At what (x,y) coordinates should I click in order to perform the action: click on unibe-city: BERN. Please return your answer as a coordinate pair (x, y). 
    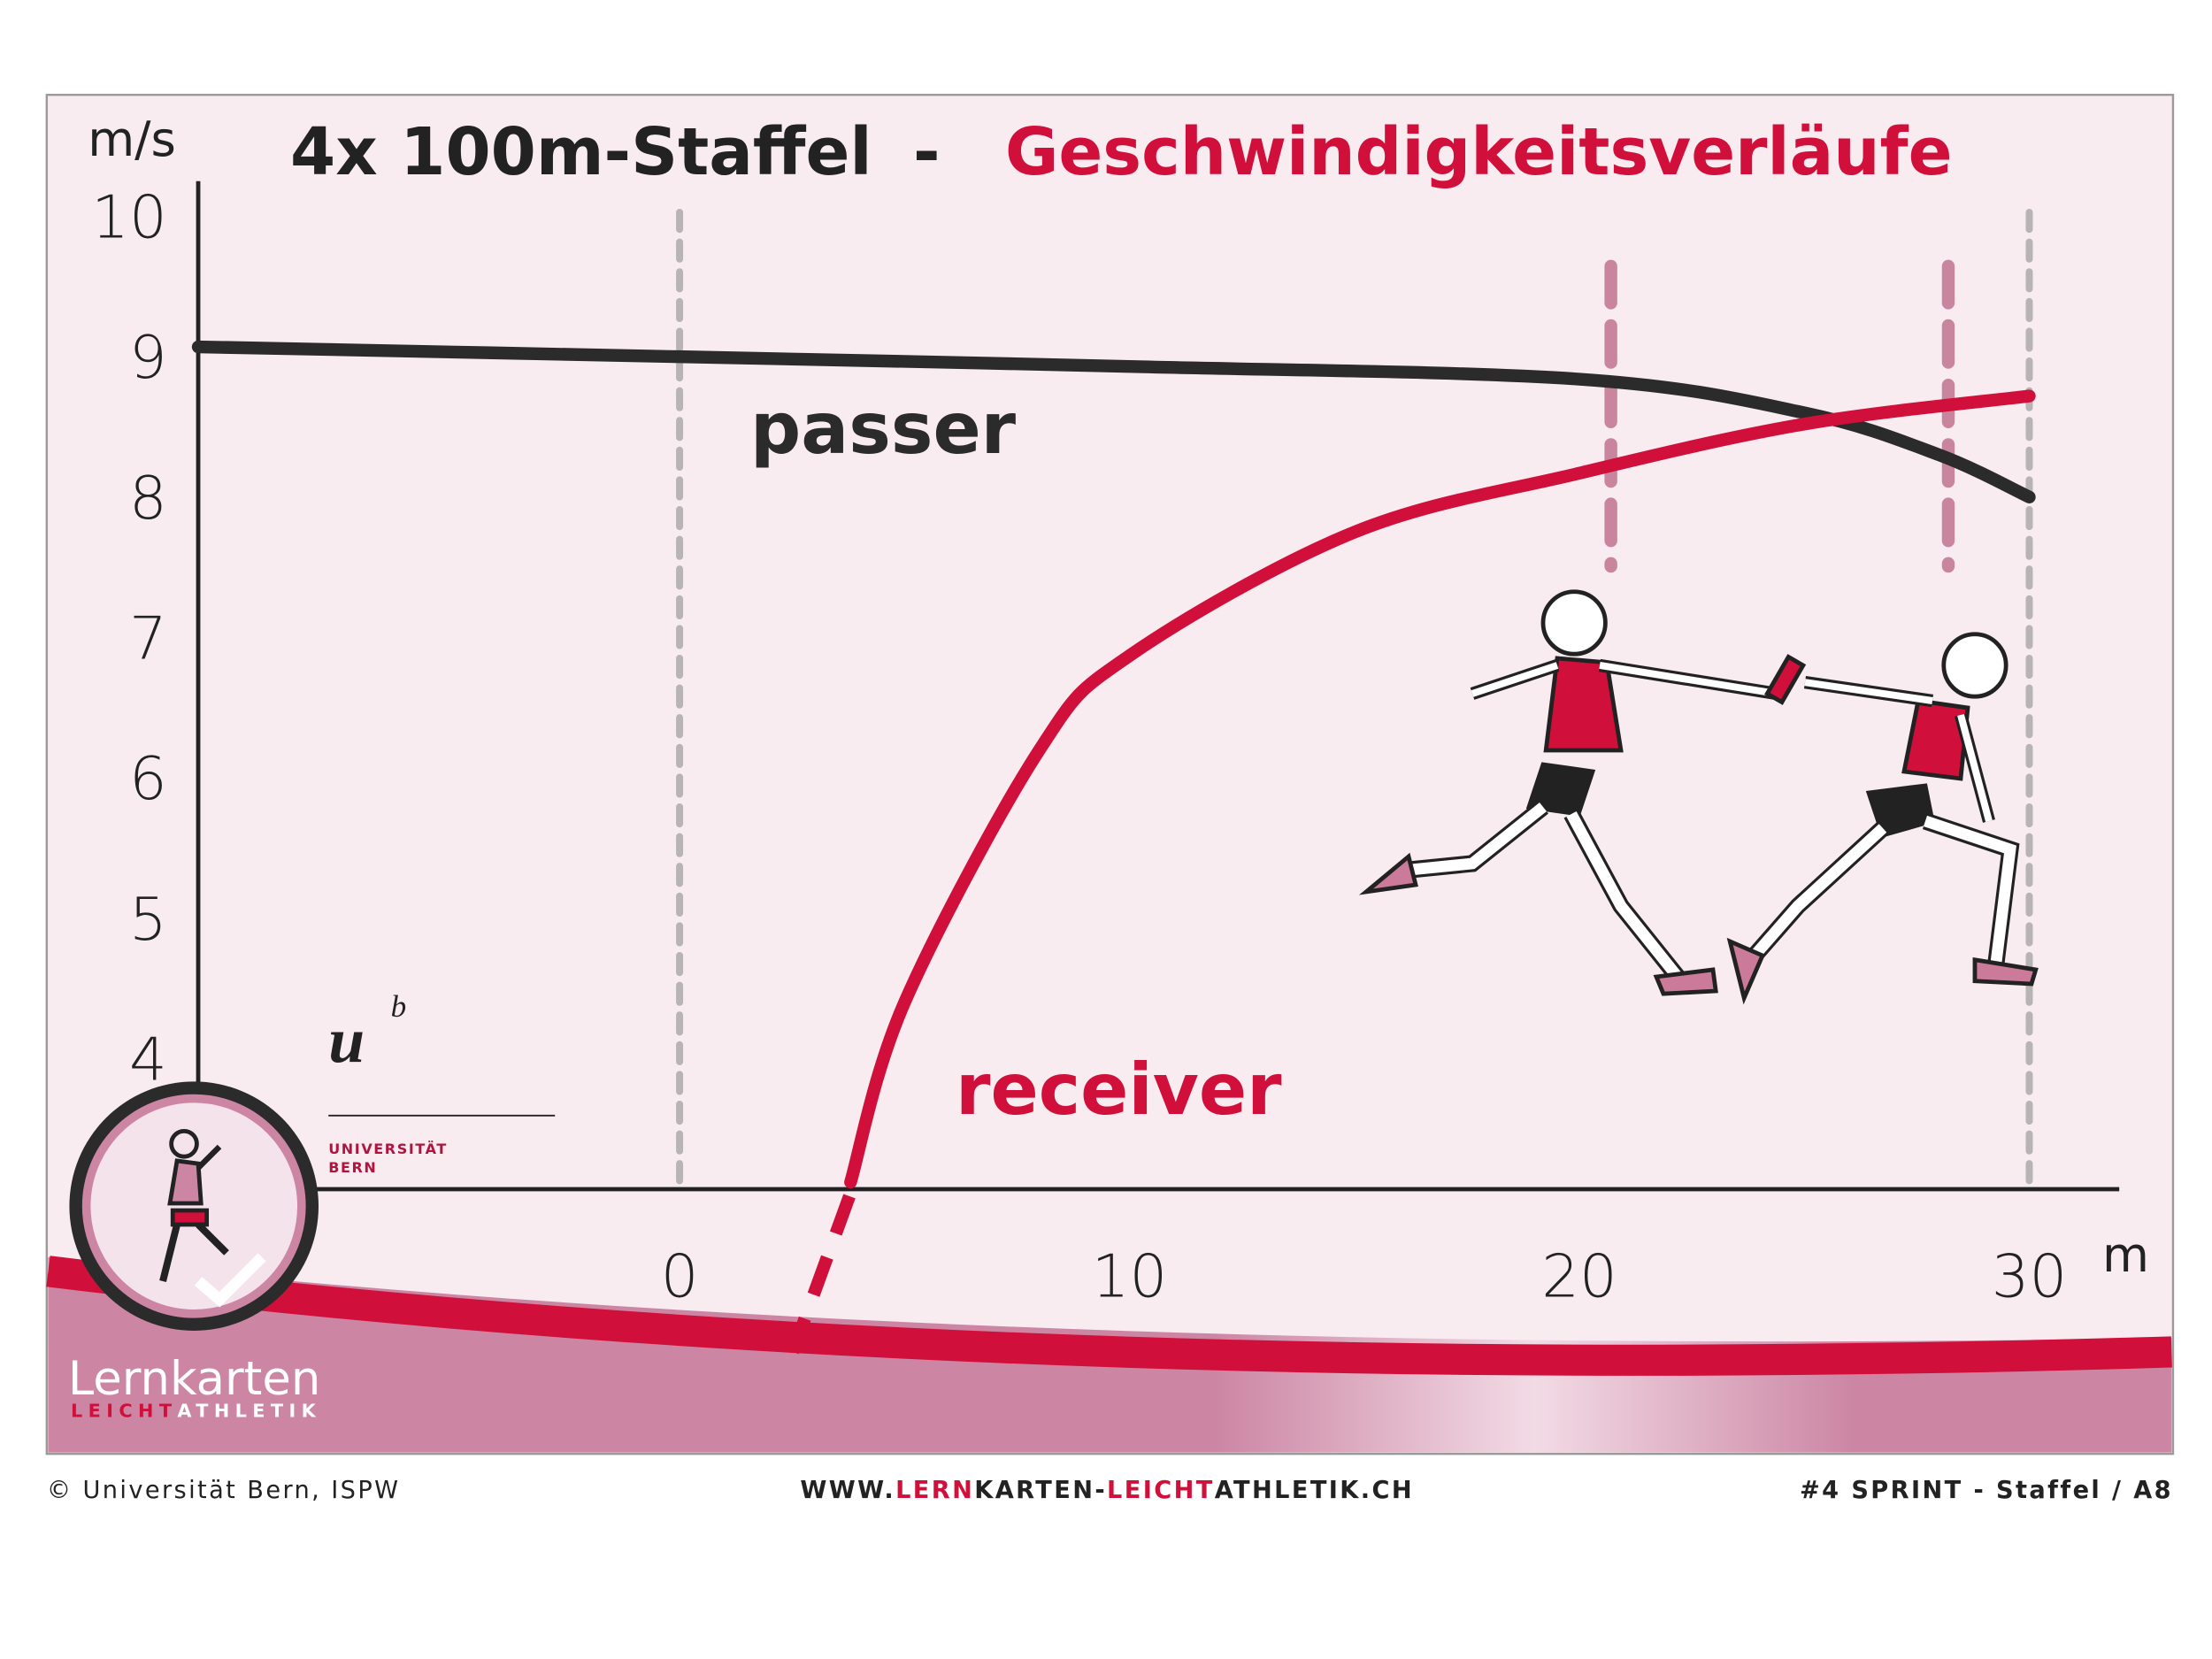
    Looking at the image, I should click on (353, 1168).